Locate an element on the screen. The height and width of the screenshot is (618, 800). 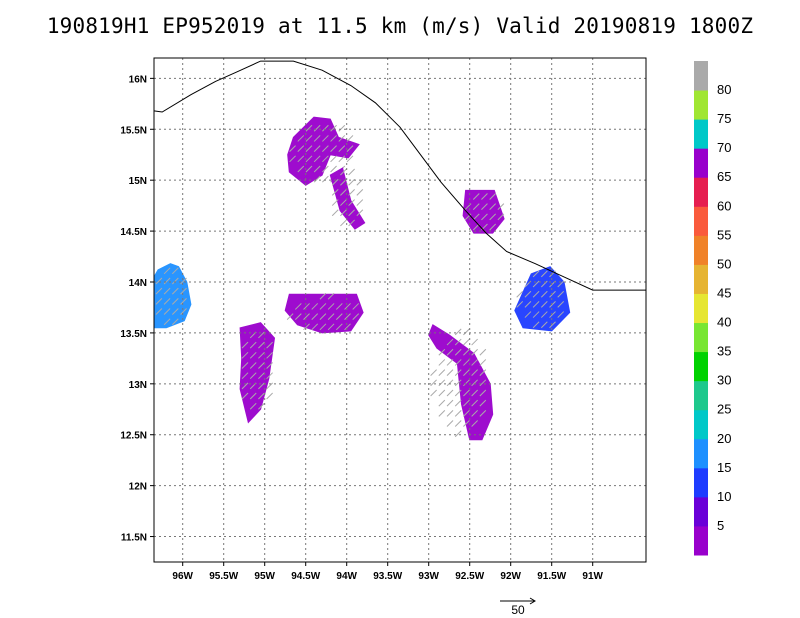
x-tick-label: 93W is located at coordinates (428, 576).